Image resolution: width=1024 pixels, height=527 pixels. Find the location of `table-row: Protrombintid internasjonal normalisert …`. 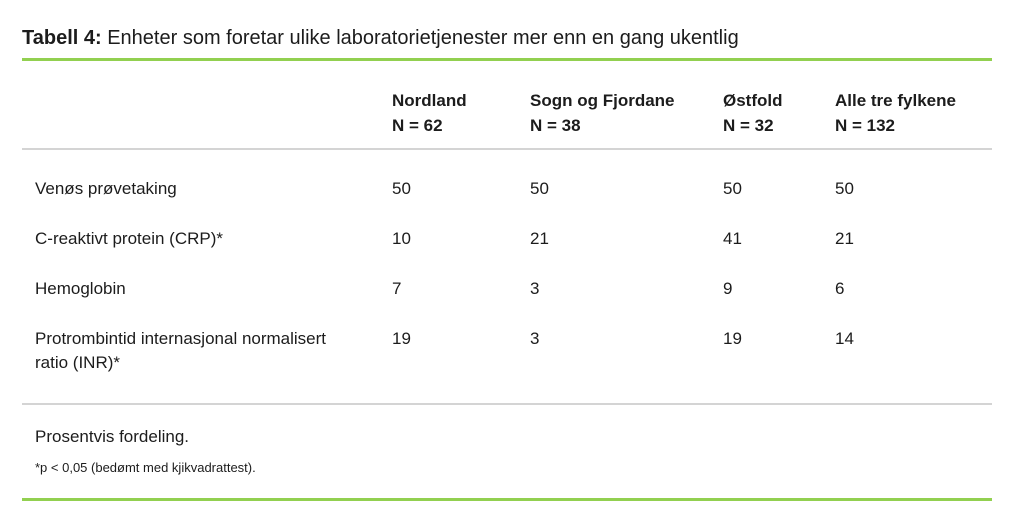

table-row: Protrombintid internasjonal normalisert … is located at coordinates (507, 351).